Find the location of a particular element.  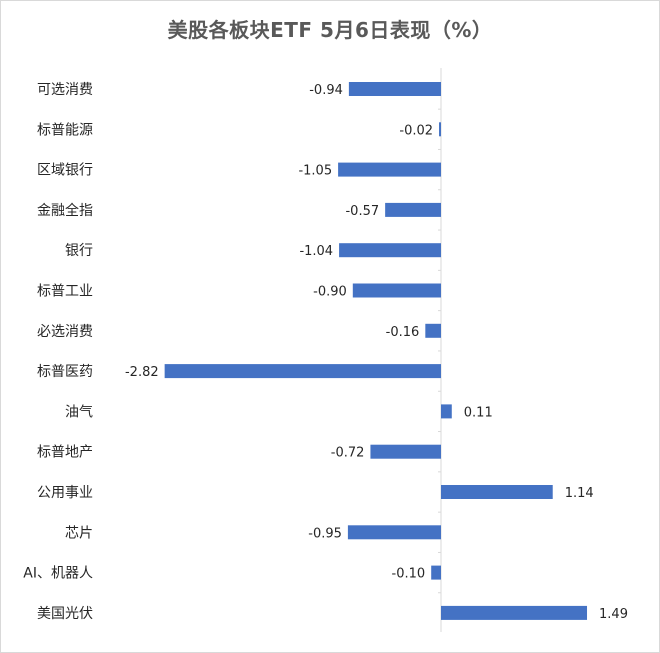

data-label: -0.72 is located at coordinates (348, 453).